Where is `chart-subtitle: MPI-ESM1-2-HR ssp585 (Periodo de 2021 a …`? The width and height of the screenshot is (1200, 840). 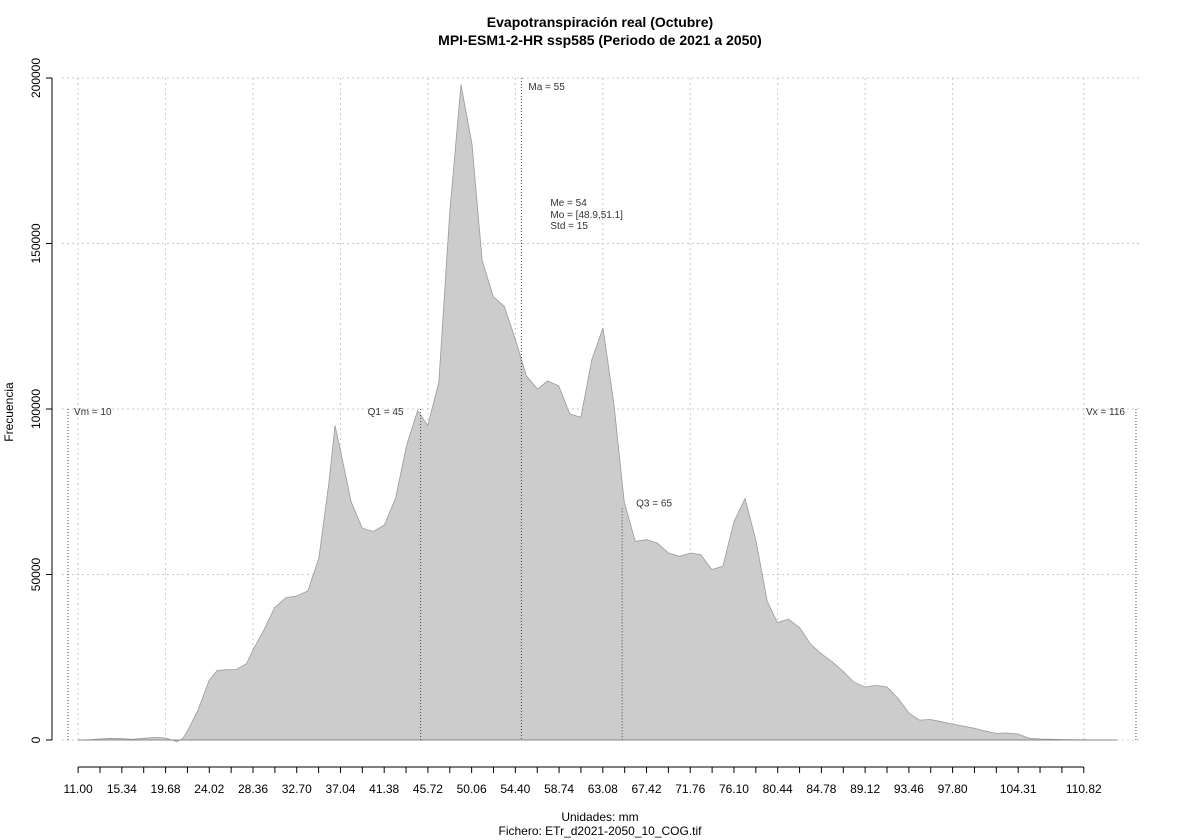
chart-subtitle: MPI-ESM1-2-HR ssp585 (Periodo de 2021 a … is located at coordinates (600, 40).